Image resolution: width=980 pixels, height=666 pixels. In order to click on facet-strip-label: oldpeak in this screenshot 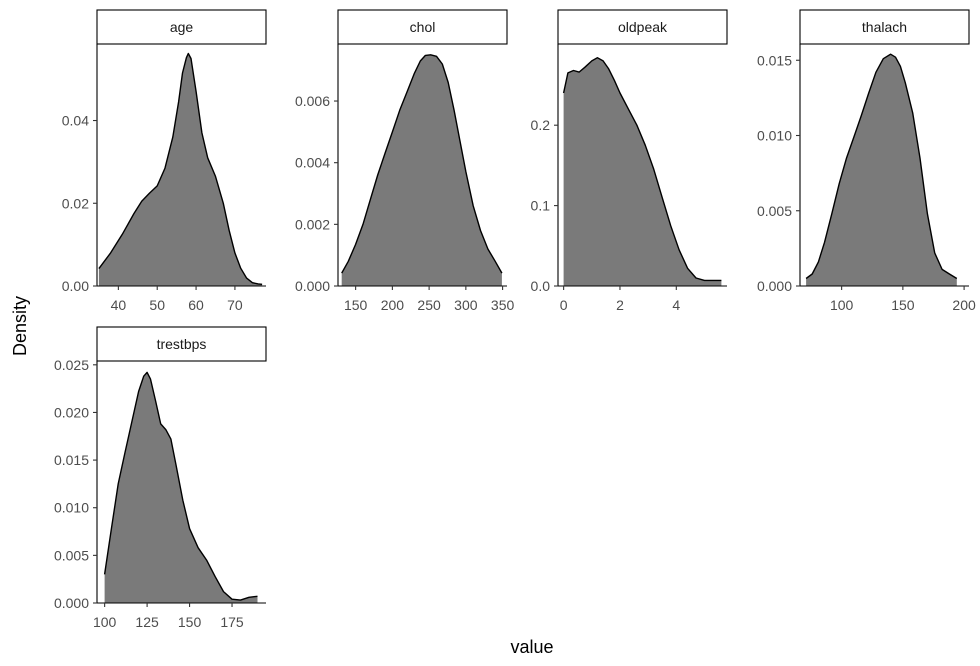, I will do `click(643, 27)`.